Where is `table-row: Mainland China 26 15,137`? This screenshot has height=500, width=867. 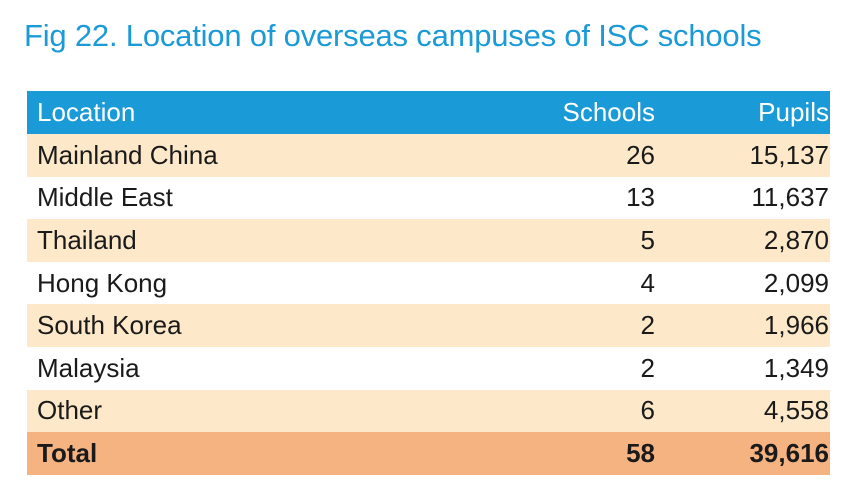 table-row: Mainland China 26 15,137 is located at coordinates (428, 155).